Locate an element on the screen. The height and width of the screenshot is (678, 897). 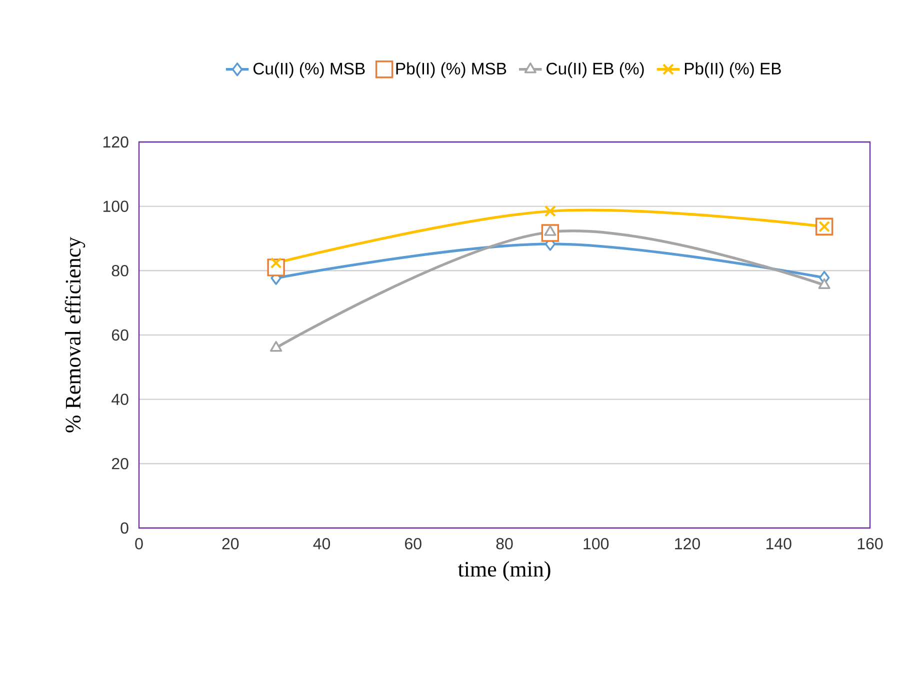
x-tick-label: 120 is located at coordinates (687, 544).